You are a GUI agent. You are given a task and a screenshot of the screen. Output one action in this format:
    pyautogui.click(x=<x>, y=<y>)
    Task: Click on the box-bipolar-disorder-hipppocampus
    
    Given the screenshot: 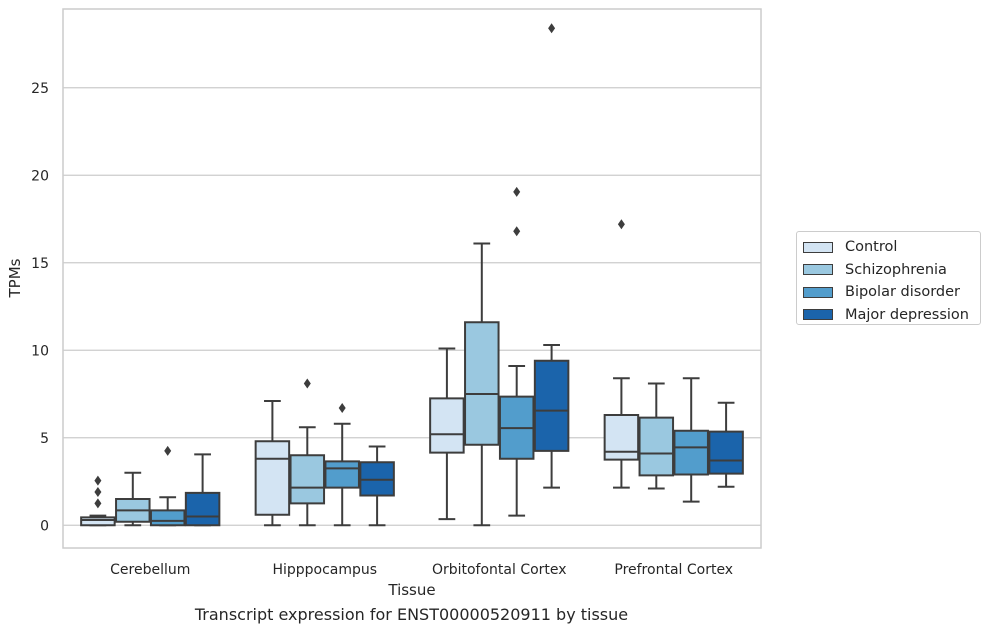 What is the action you would take?
    pyautogui.click(x=342, y=465)
    